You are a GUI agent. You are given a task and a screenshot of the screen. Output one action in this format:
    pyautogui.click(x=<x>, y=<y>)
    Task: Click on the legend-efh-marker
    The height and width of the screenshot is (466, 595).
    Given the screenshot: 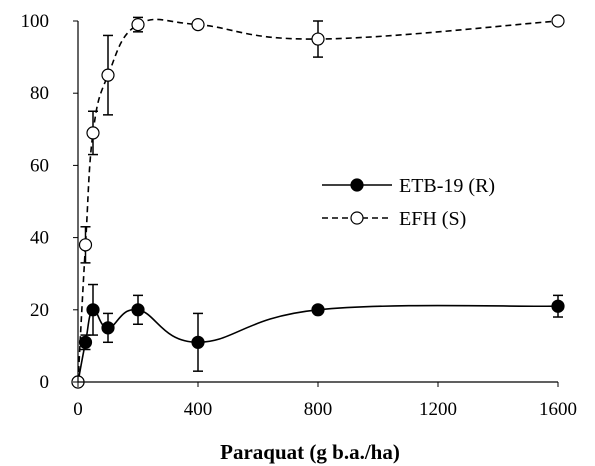 What is the action you would take?
    pyautogui.click(x=357, y=218)
    